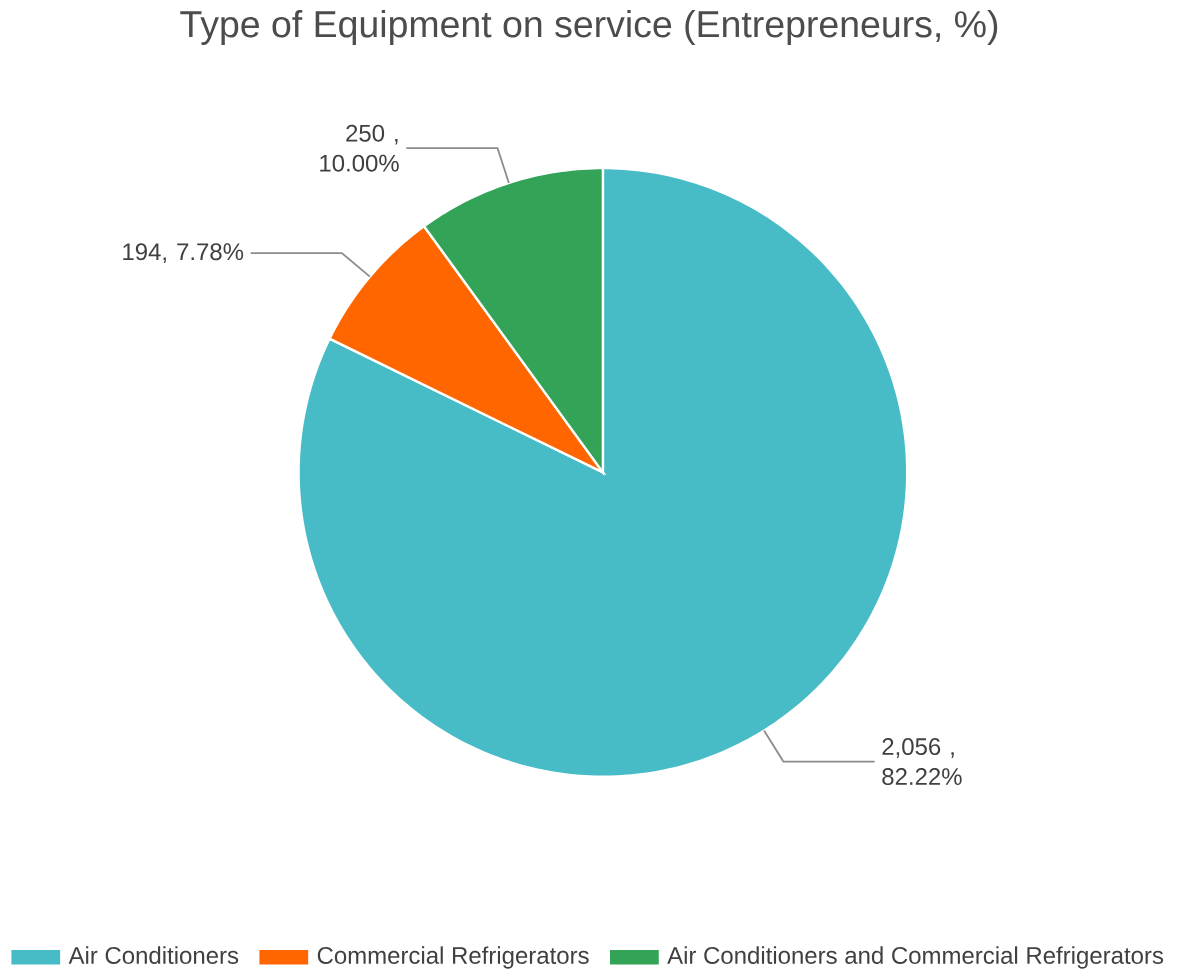  What do you see at coordinates (153, 955) in the screenshot?
I see `legend-label: Air Conditioners` at bounding box center [153, 955].